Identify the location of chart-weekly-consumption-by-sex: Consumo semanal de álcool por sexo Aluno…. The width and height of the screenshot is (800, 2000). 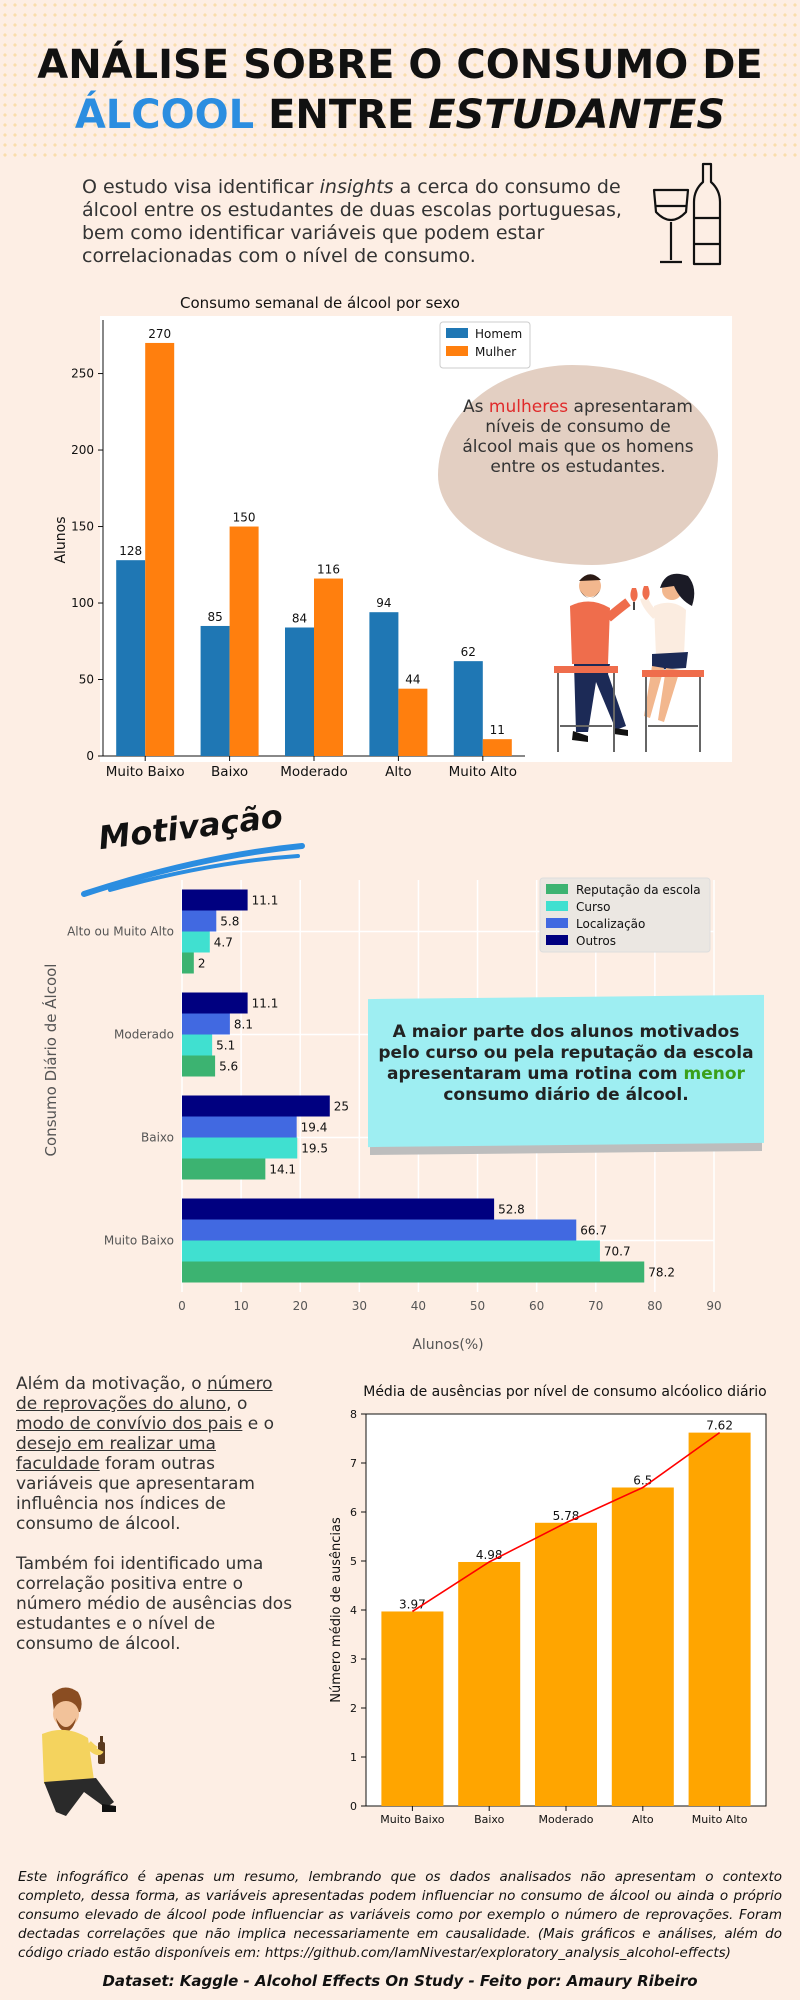
(292, 537).